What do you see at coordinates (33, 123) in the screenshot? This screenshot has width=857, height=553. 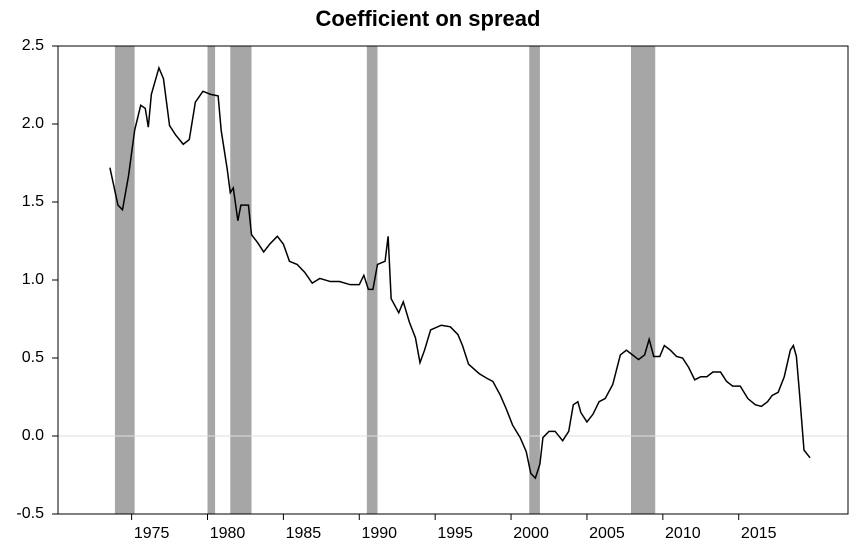 I see `y-tick-label: 2.0` at bounding box center [33, 123].